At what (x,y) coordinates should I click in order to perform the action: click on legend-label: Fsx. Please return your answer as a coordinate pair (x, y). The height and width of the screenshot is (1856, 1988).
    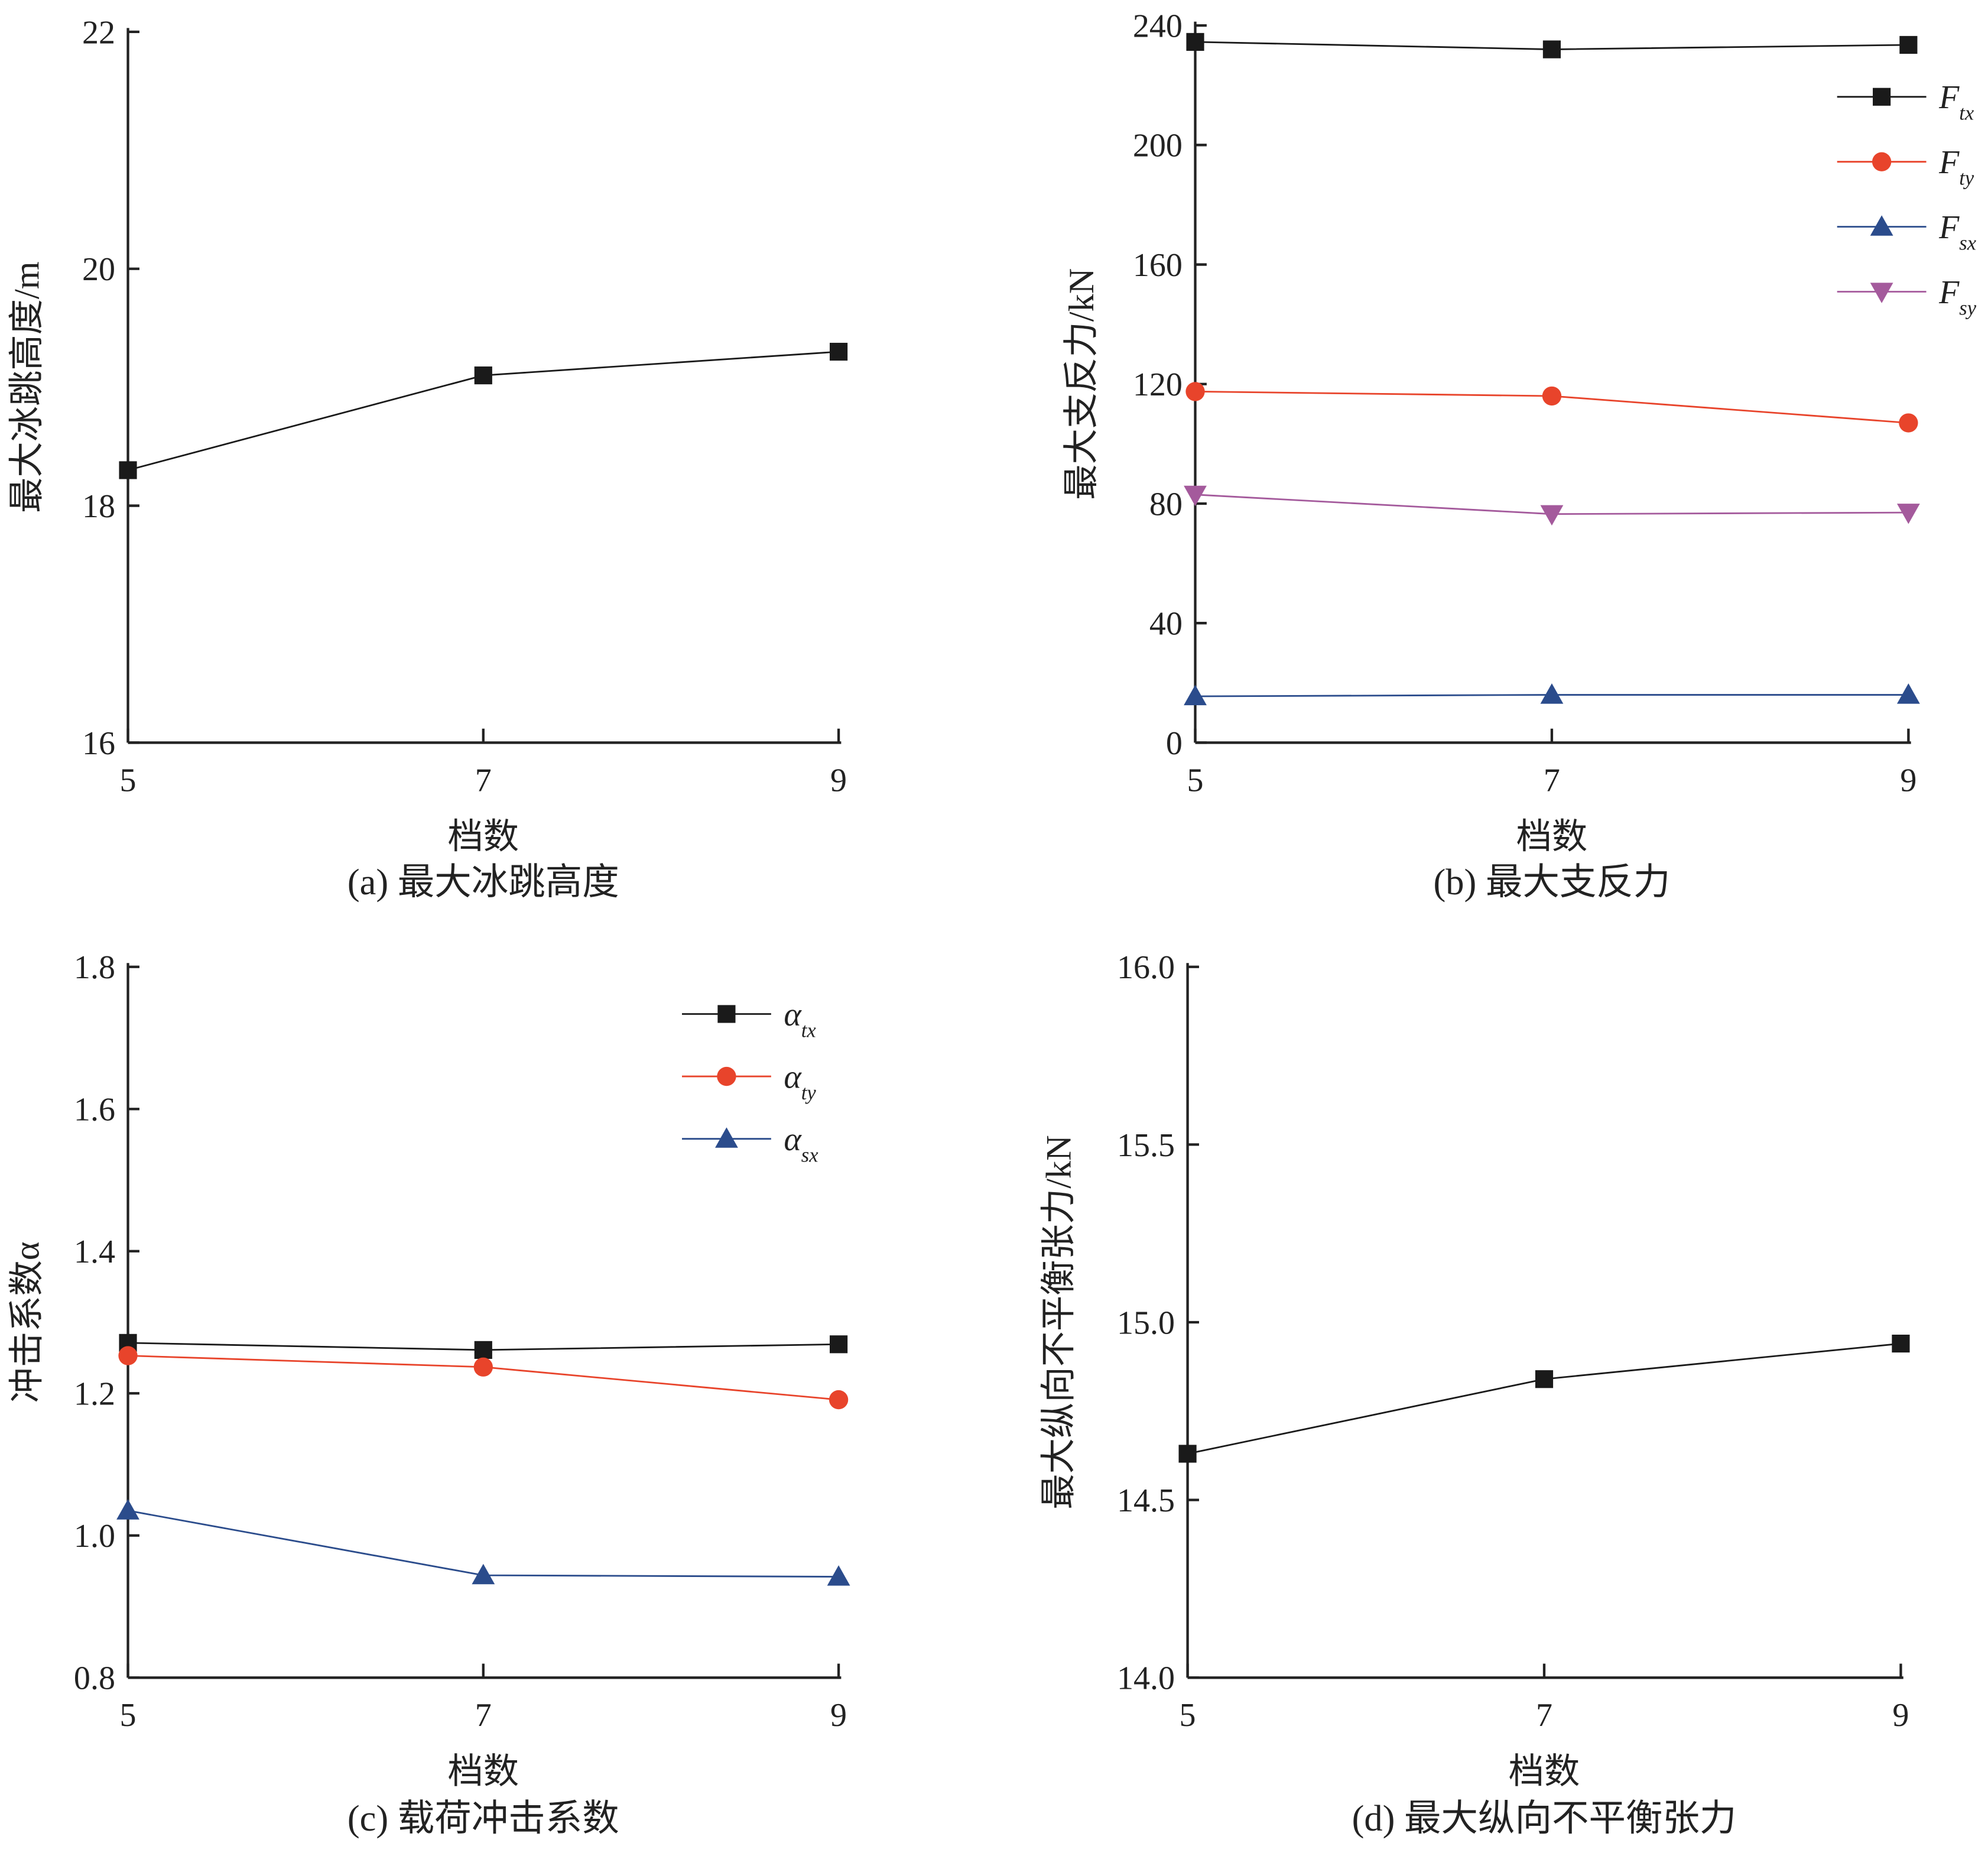
    Looking at the image, I should click on (1958, 231).